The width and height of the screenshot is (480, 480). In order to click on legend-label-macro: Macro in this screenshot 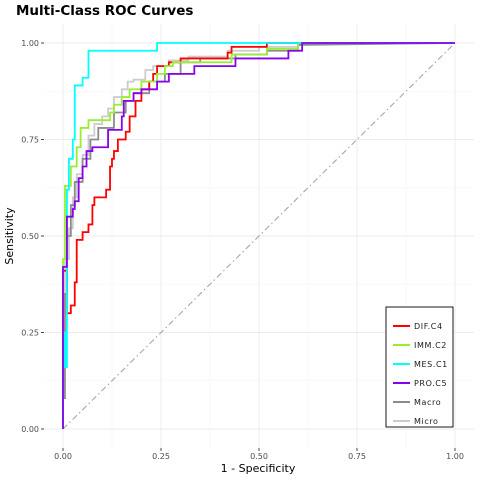, I will do `click(427, 402)`.